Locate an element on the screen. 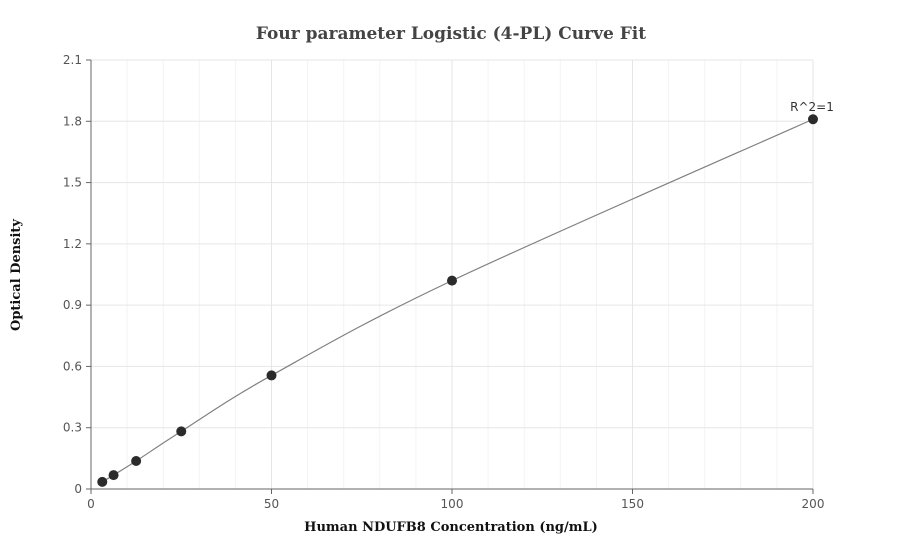  chart-title: Four parameter Logistic (4-PL) Curve Fit is located at coordinates (451, 34).